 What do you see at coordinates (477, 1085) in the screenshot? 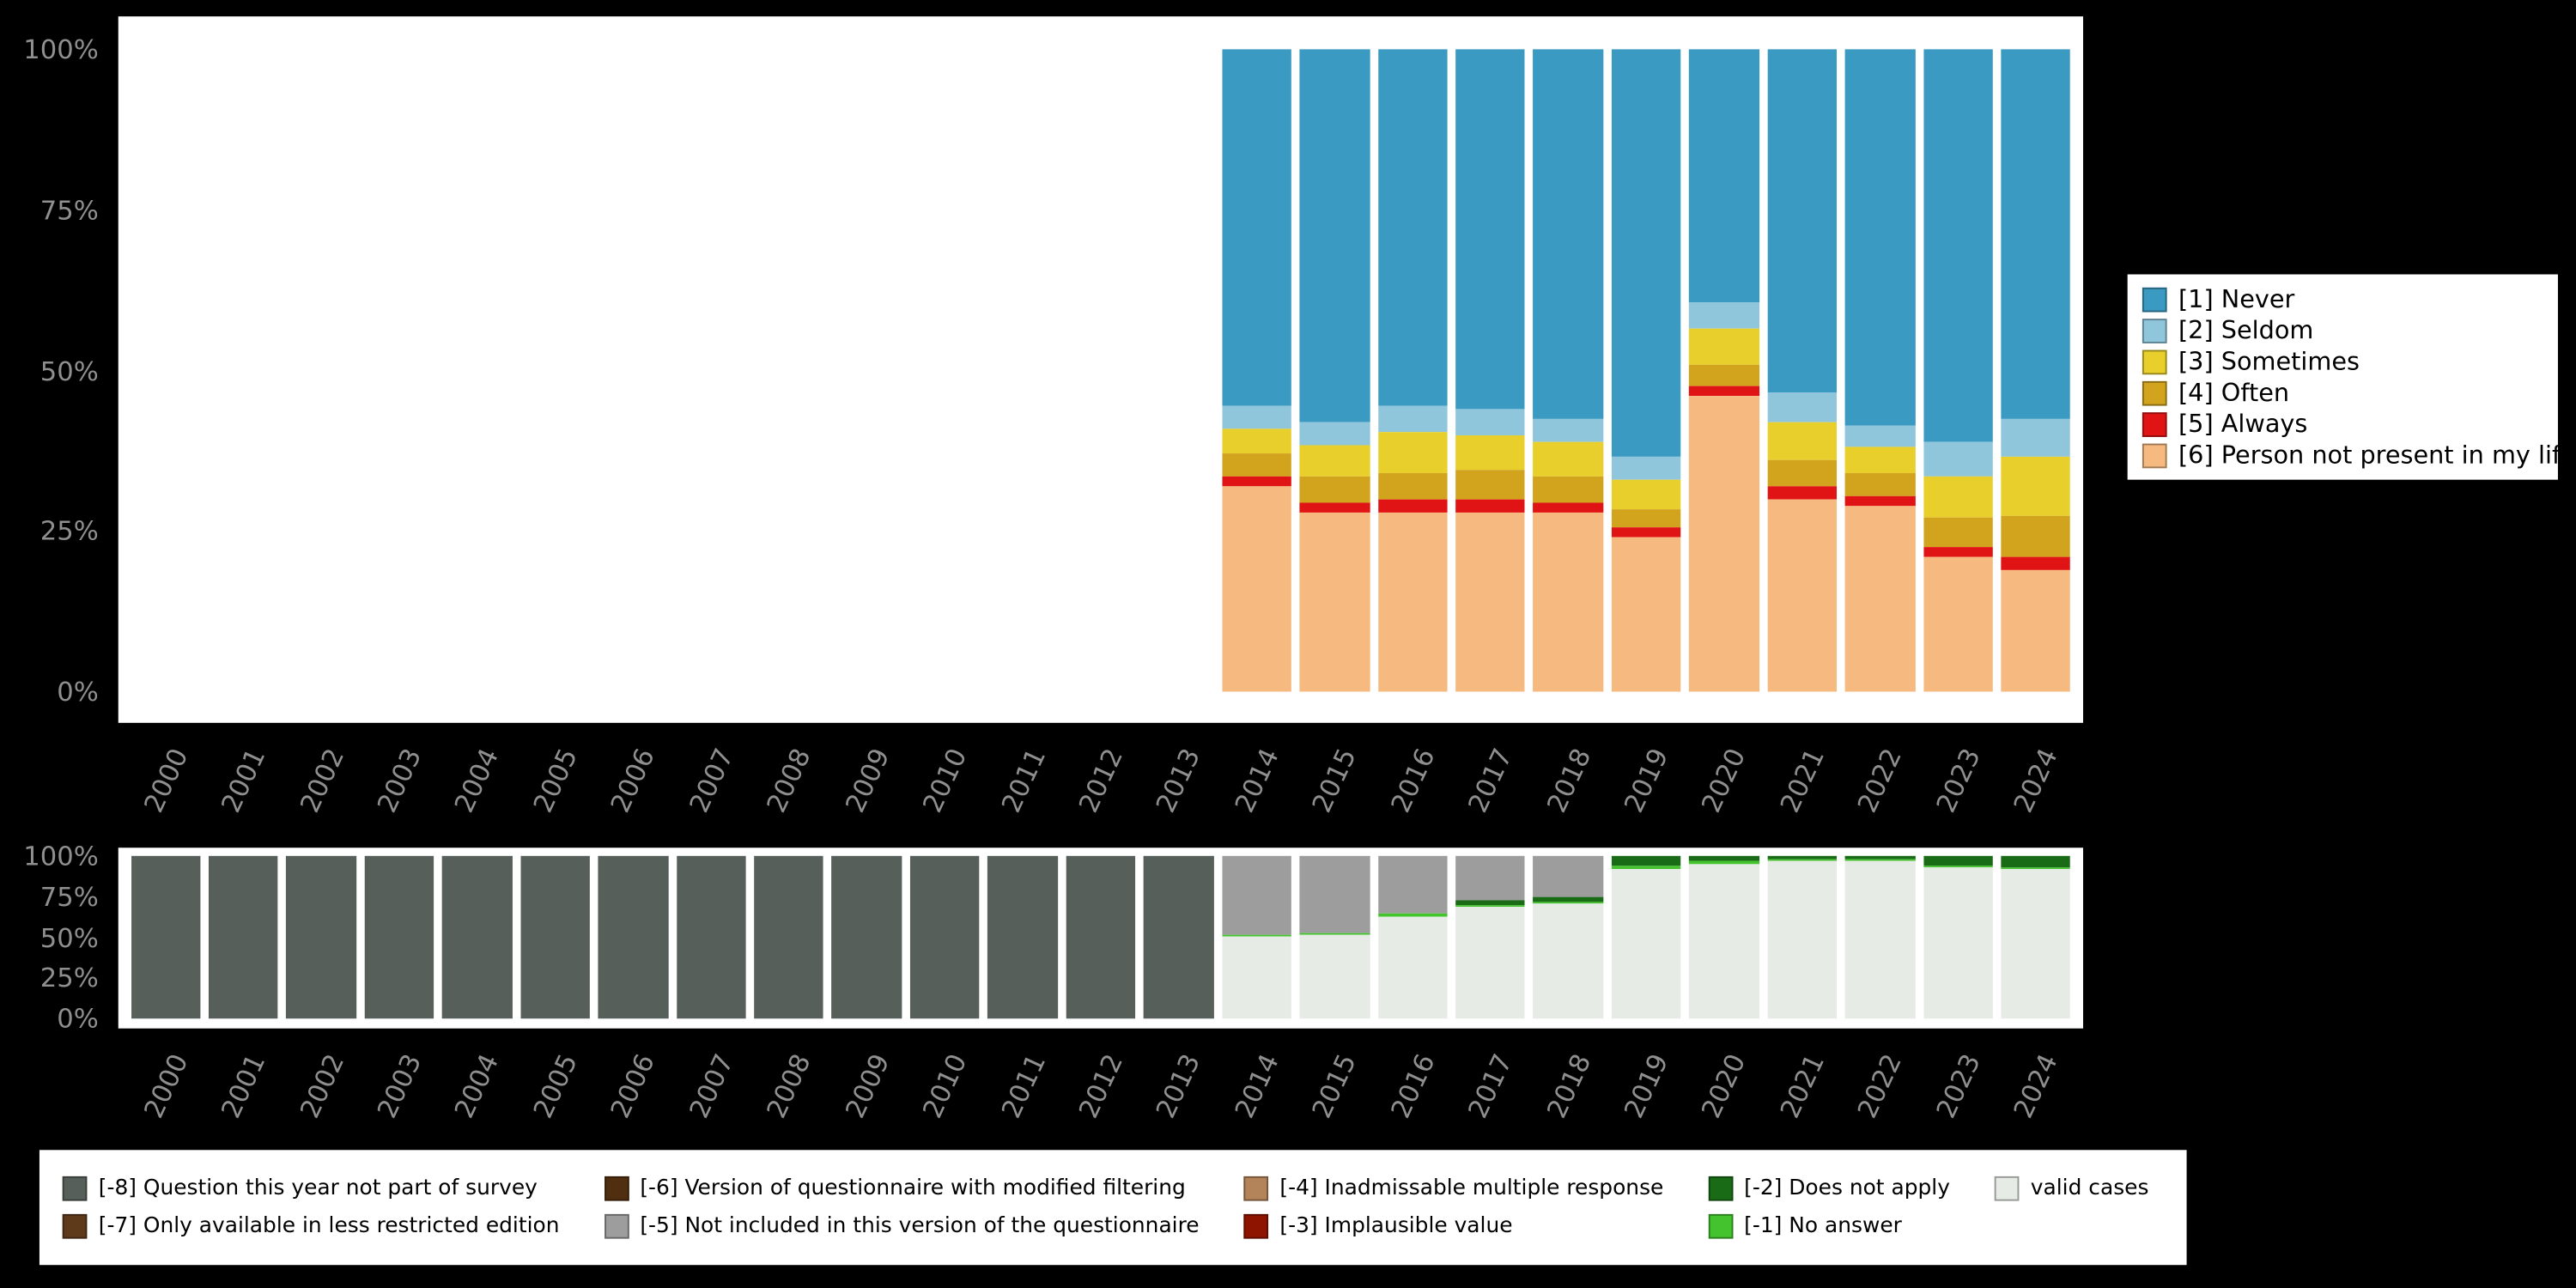
I see `x-axis-tick-label: 2004` at bounding box center [477, 1085].